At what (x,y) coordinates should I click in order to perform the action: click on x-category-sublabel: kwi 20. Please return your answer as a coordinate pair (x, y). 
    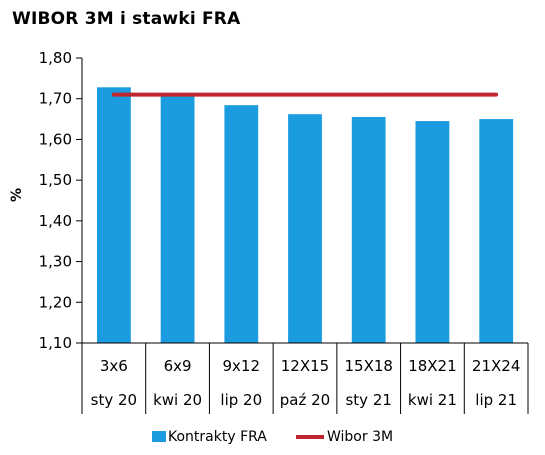
    Looking at the image, I should click on (177, 400).